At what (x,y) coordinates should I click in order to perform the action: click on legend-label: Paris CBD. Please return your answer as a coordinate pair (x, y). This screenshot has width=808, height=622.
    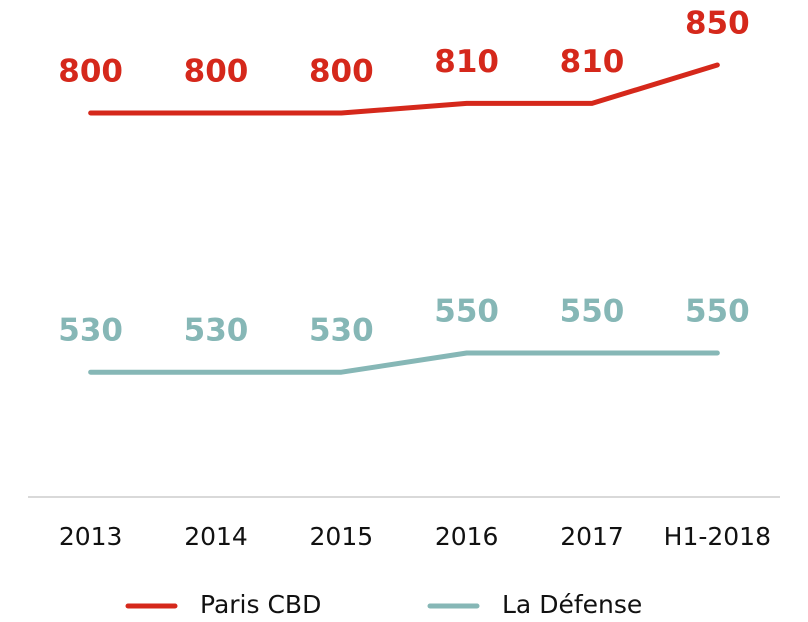
    Looking at the image, I should click on (260, 604).